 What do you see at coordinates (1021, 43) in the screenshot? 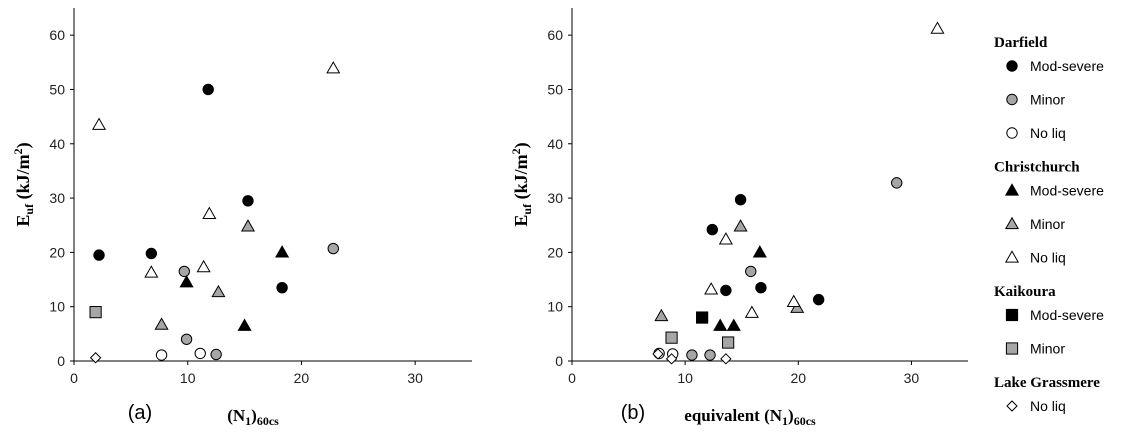
I see `legend-group-title: Darfield` at bounding box center [1021, 43].